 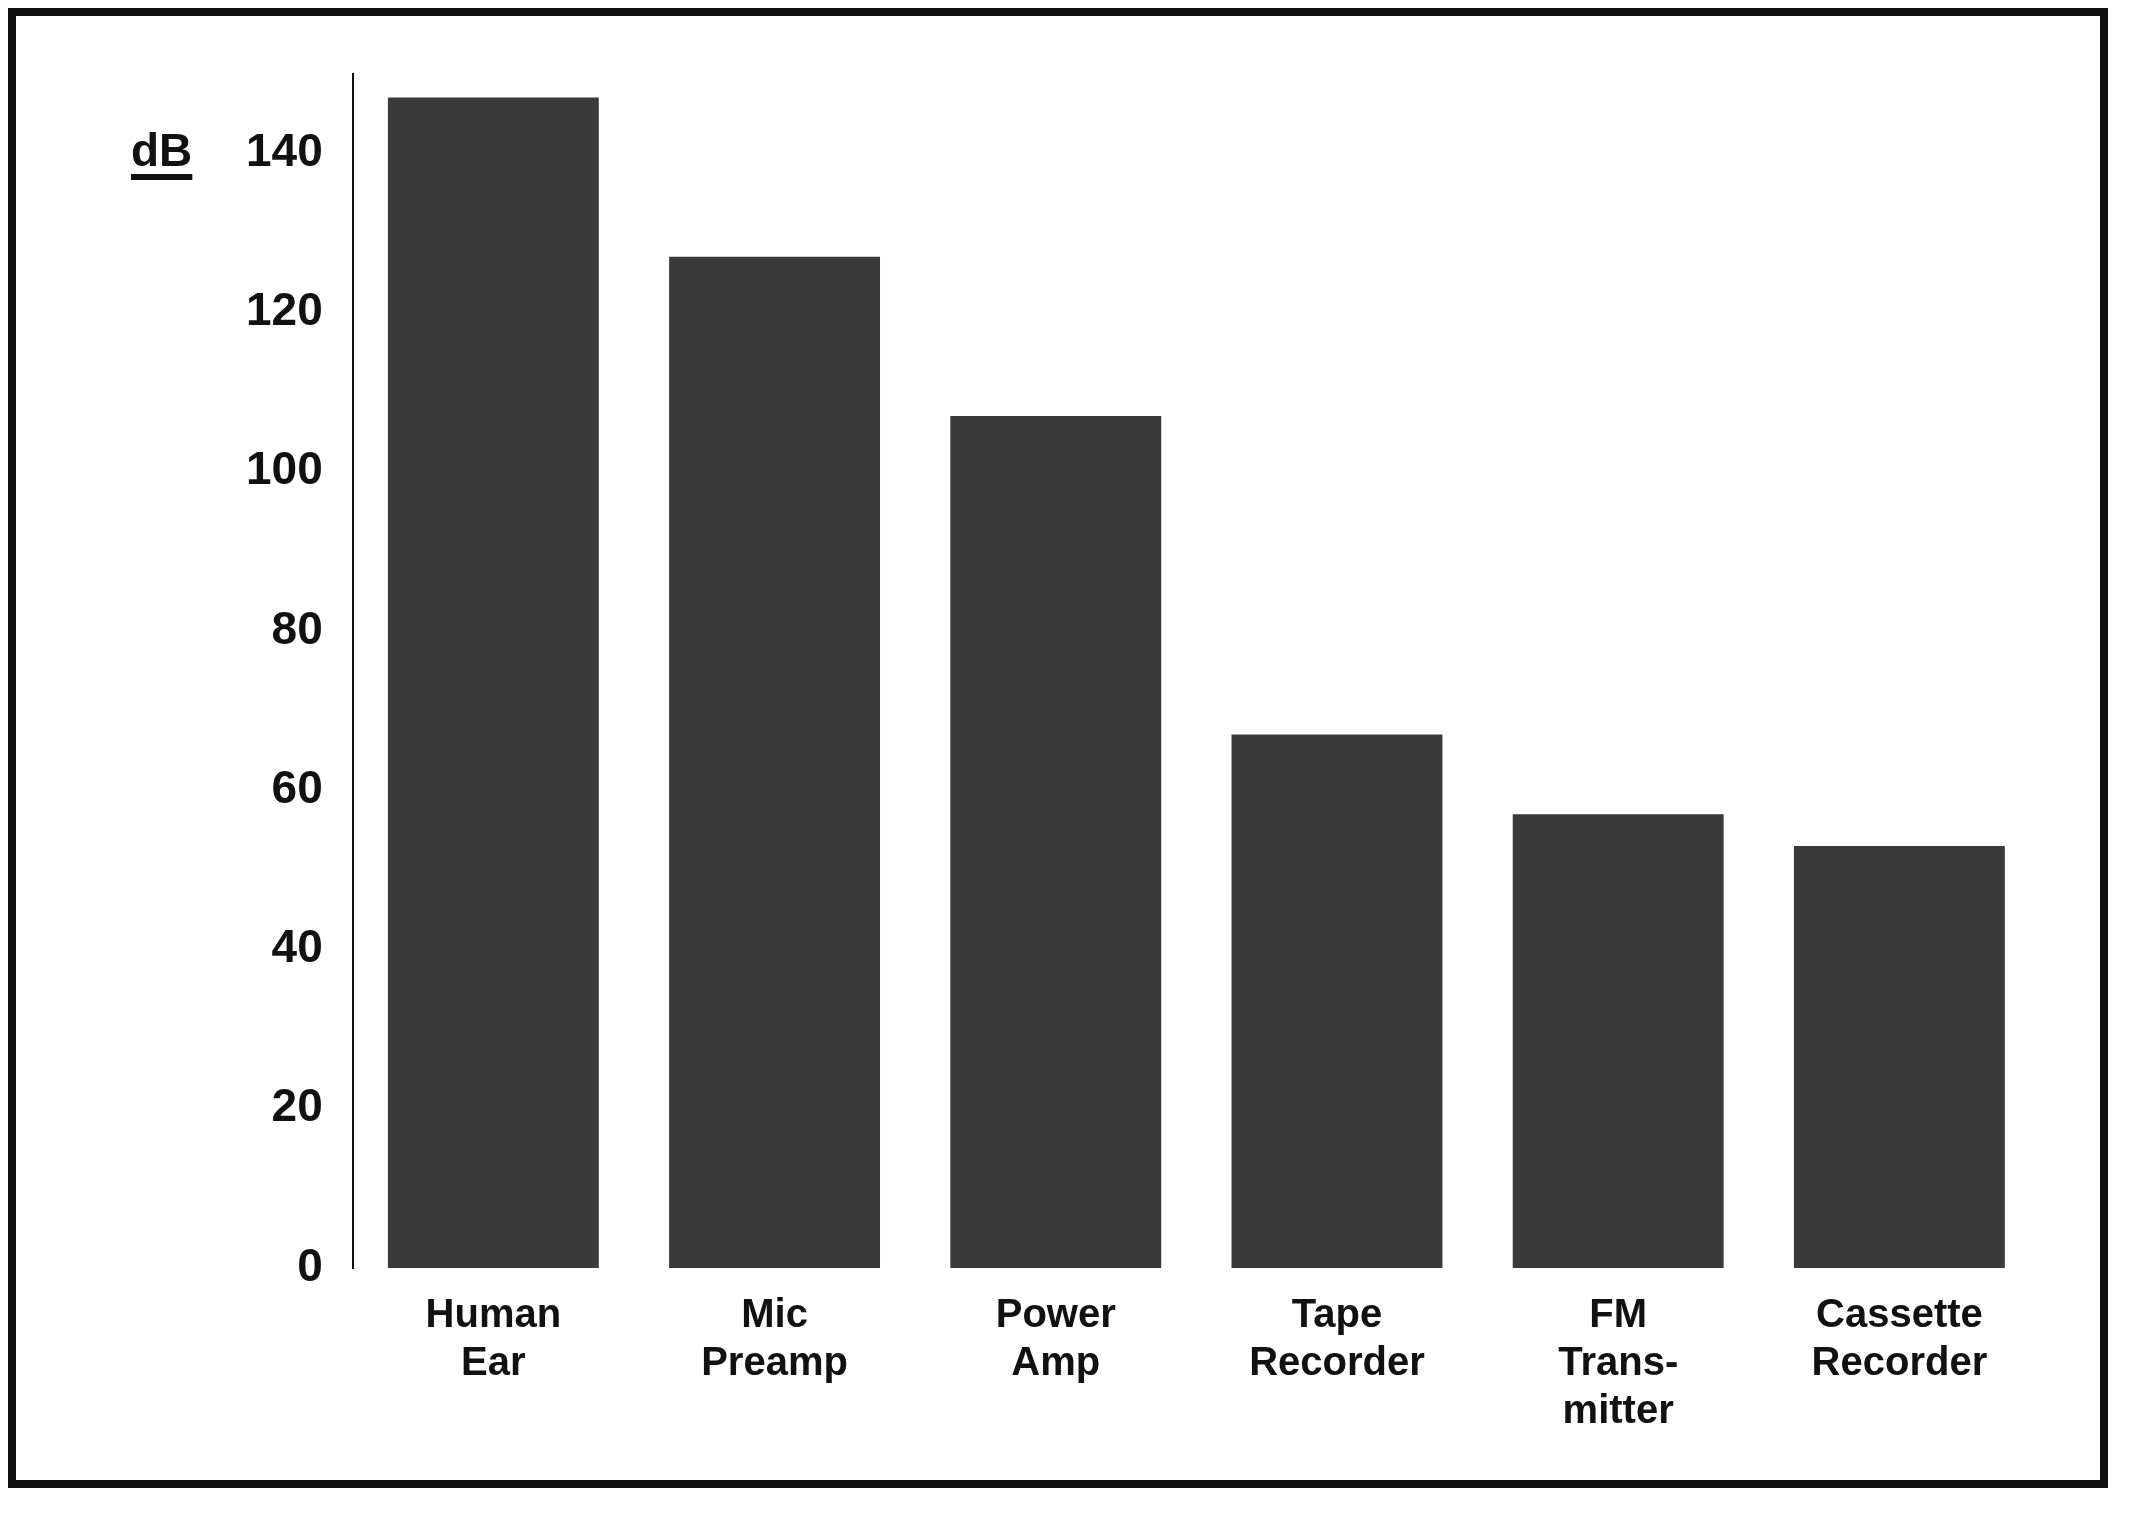 I want to click on x-tick-label: Cassette Recorder, so click(x=1899, y=1337).